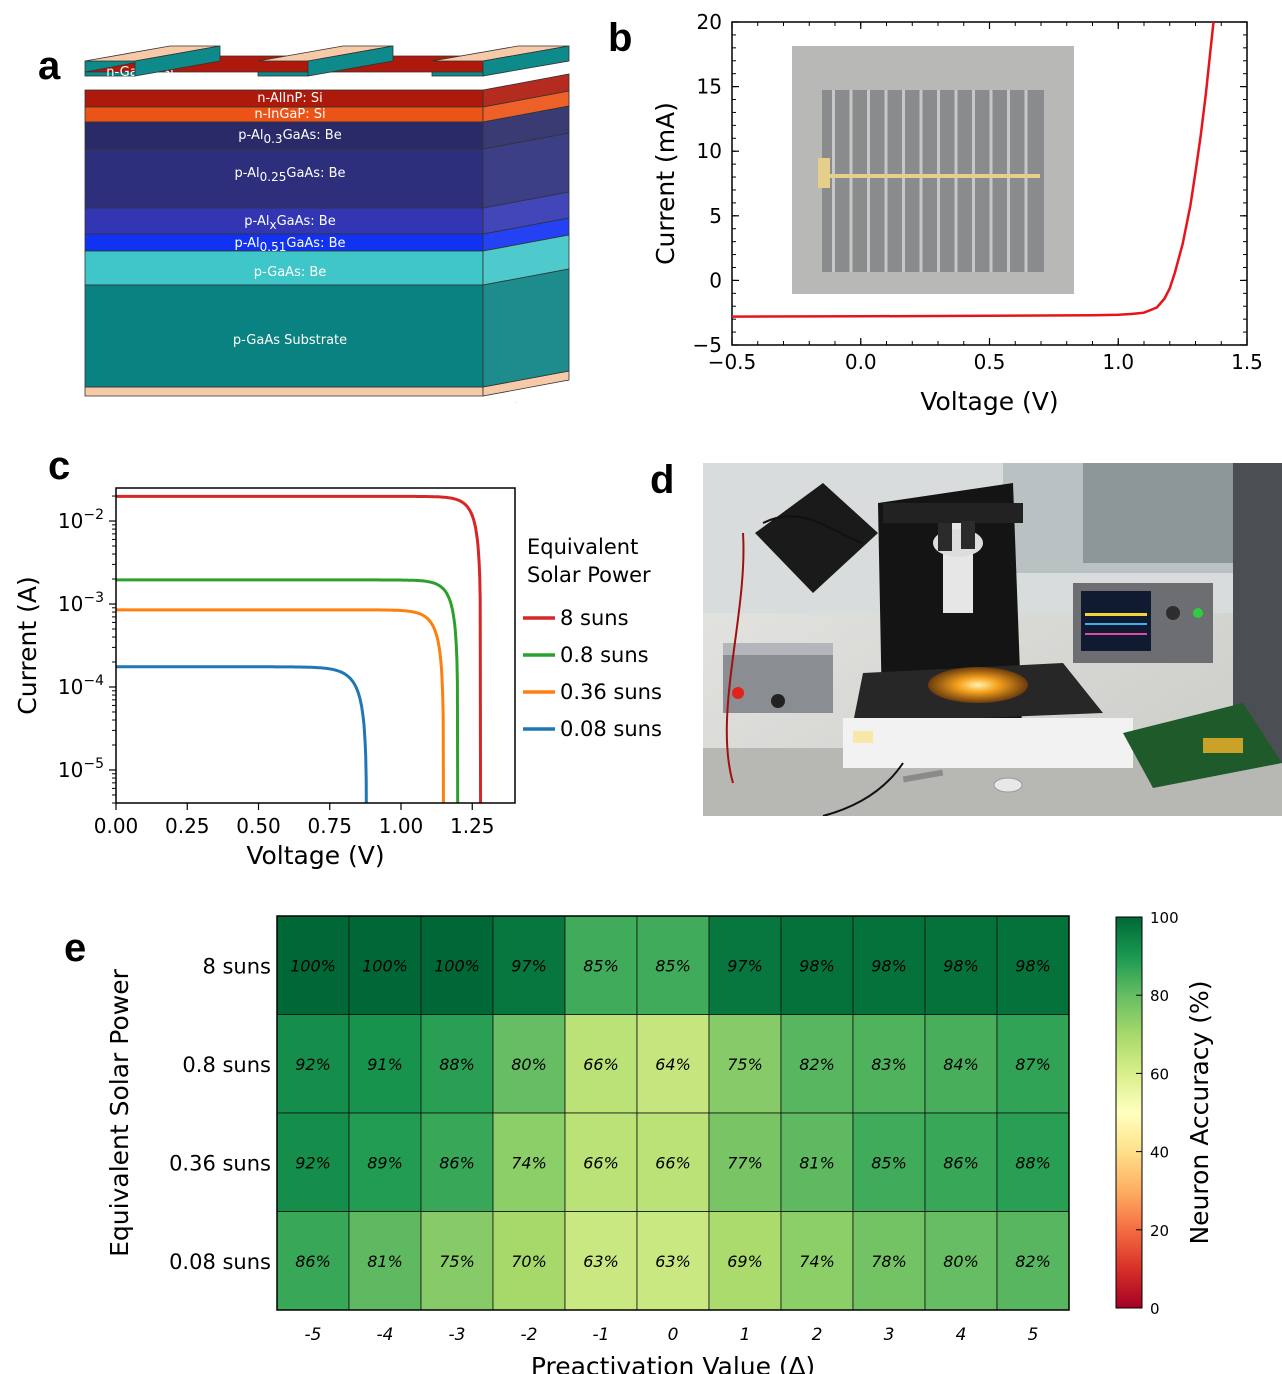 This screenshot has width=1282, height=1374. I want to click on heatmap-cell-label-3-0: 86%, so click(313, 1261).